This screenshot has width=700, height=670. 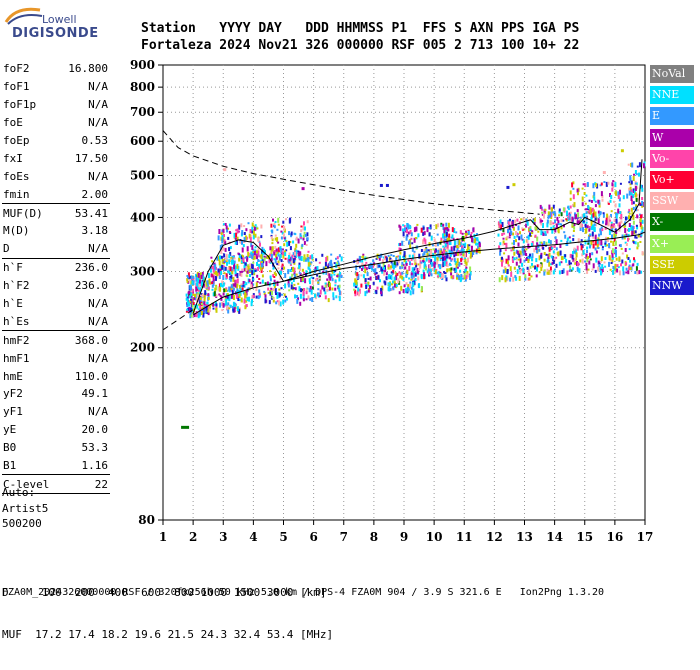 I want to click on param-row: foF2 16.800, so click(x=56, y=69).